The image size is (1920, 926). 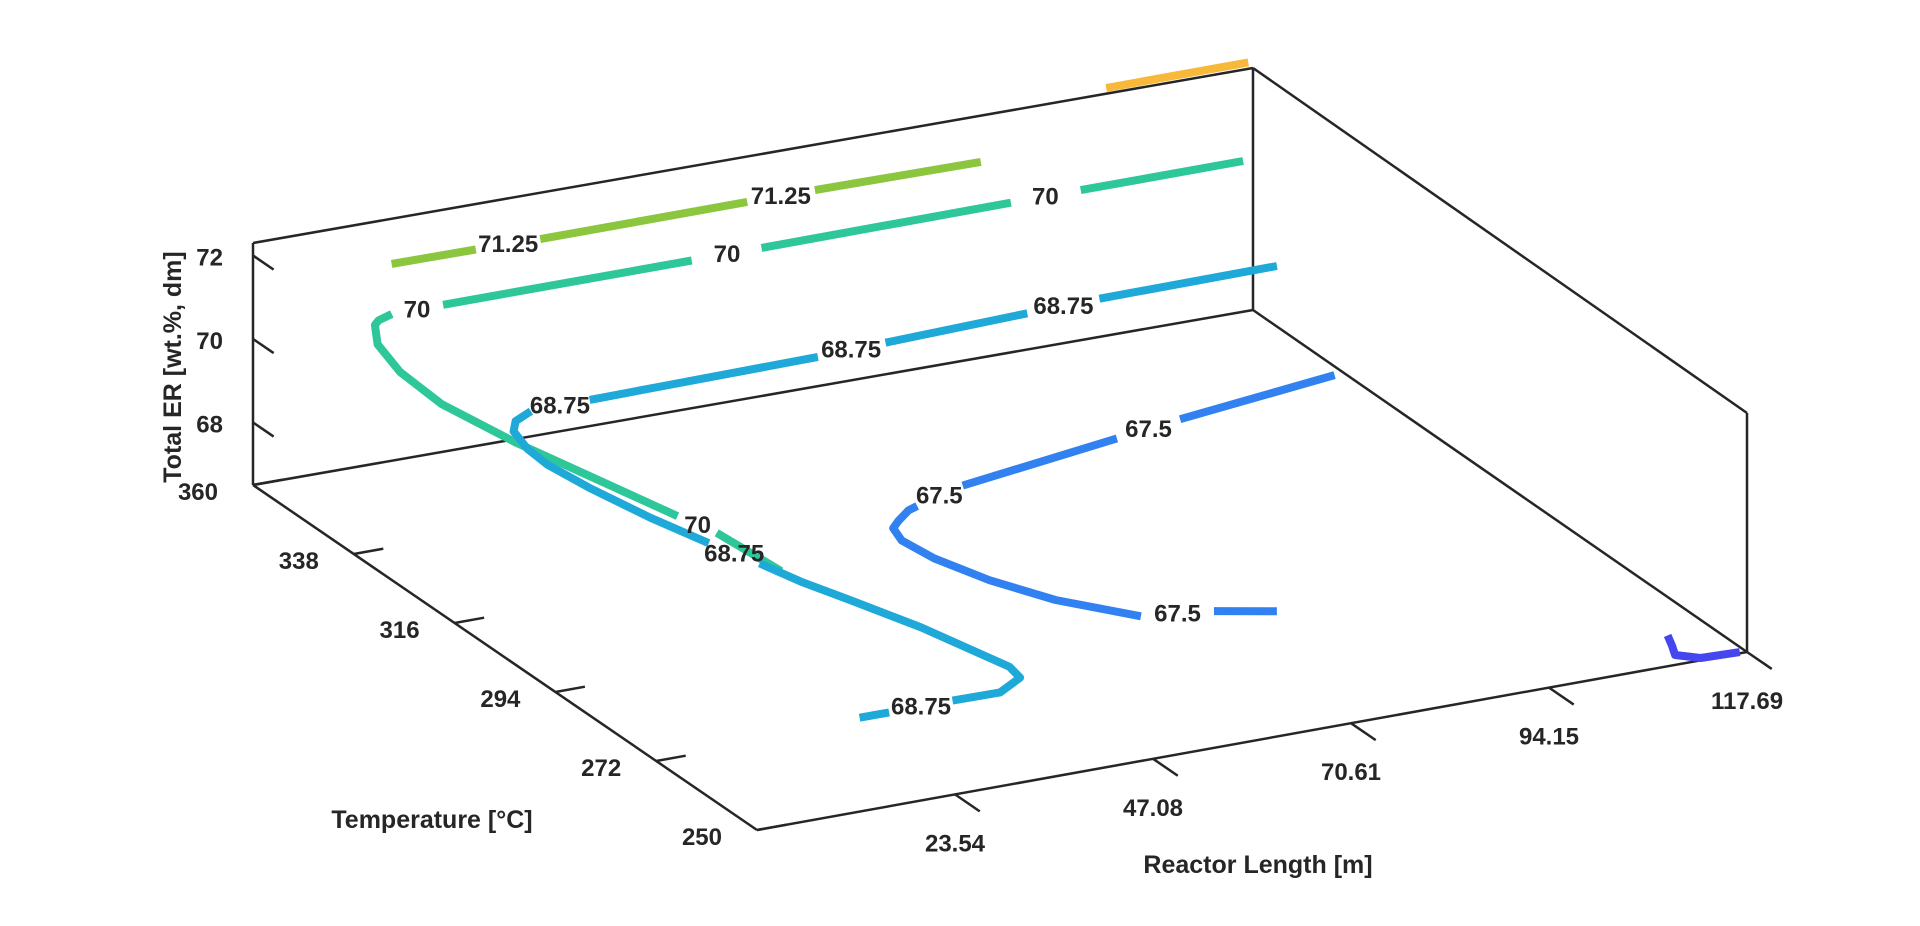 What do you see at coordinates (1363, 732) in the screenshot?
I see `x-2-tick` at bounding box center [1363, 732].